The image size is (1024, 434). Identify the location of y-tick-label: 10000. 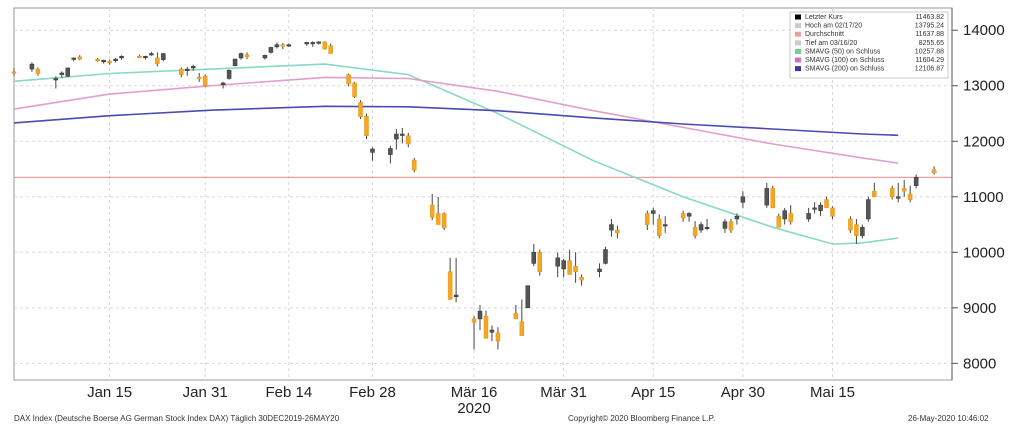
(984, 252).